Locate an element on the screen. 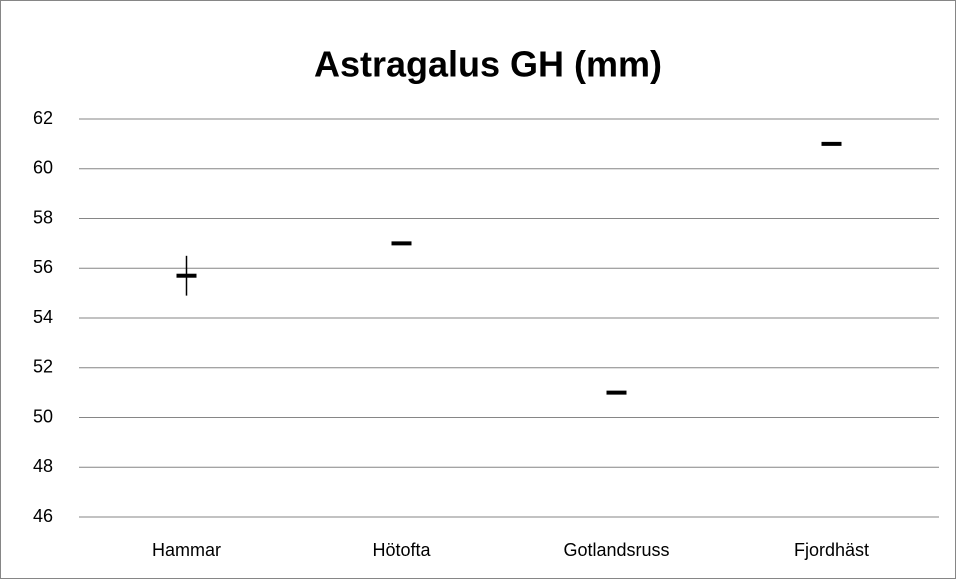 The width and height of the screenshot is (956, 584). x-tick-label: Fjordhäst is located at coordinates (831, 550).